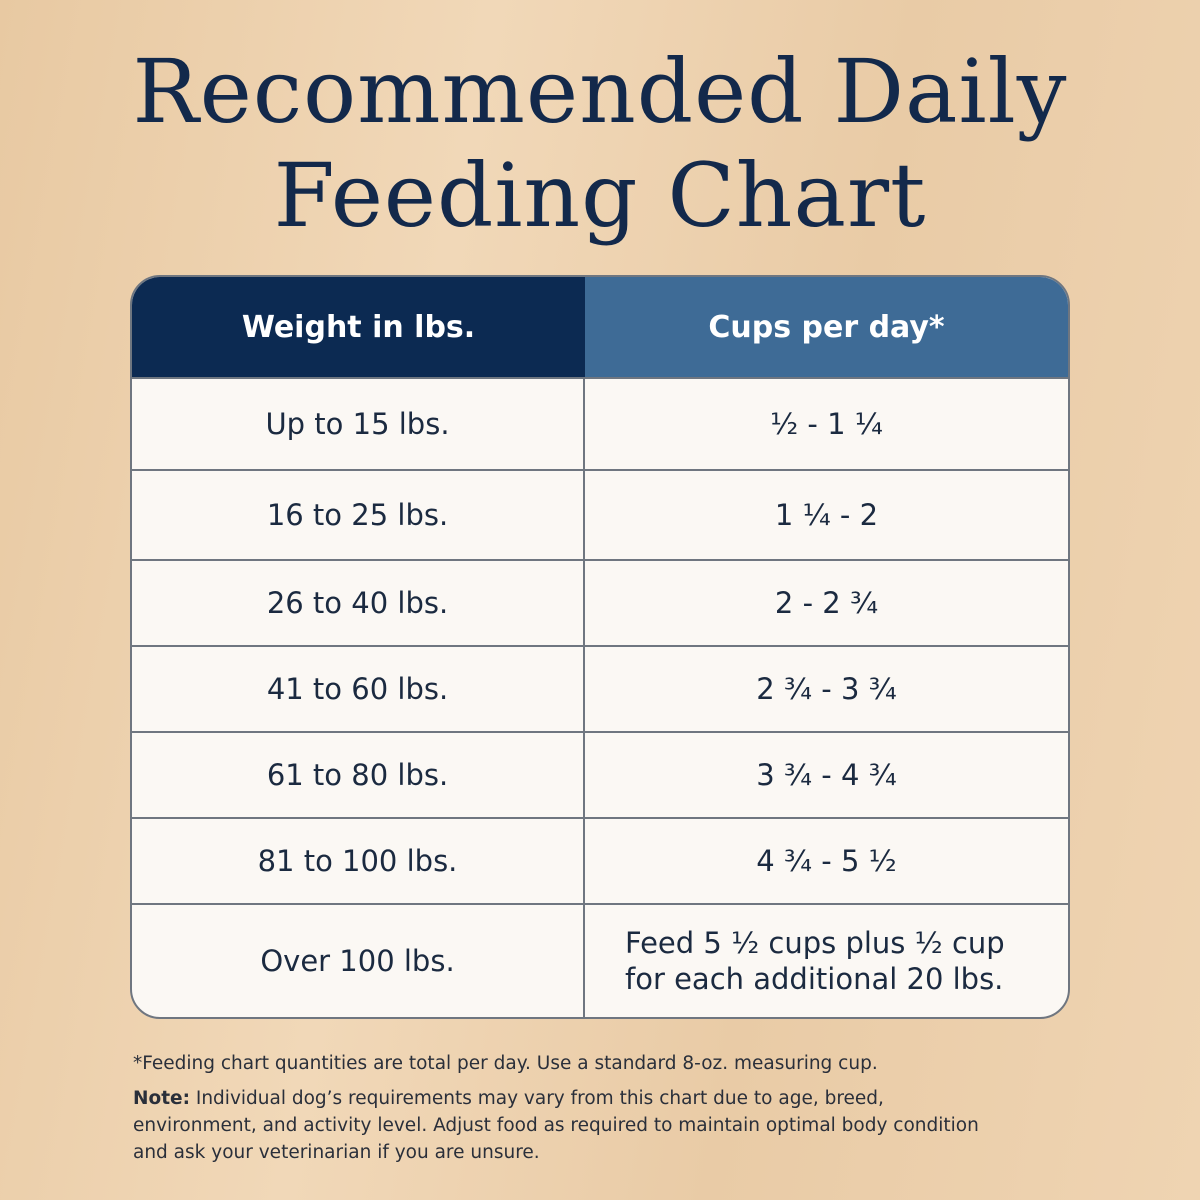 This screenshot has height=1200, width=1200. What do you see at coordinates (161, 1098) in the screenshot?
I see `note-label: Note:` at bounding box center [161, 1098].